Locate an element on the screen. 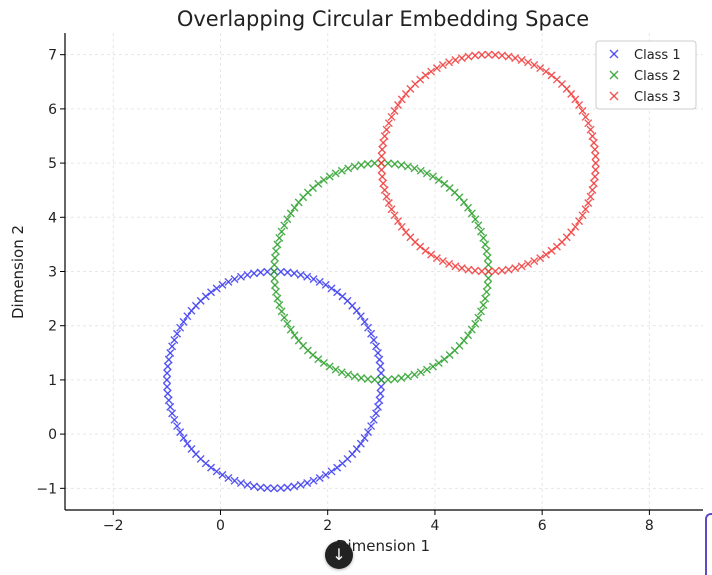 The height and width of the screenshot is (575, 712). x-tick-label: 2 is located at coordinates (327, 526).